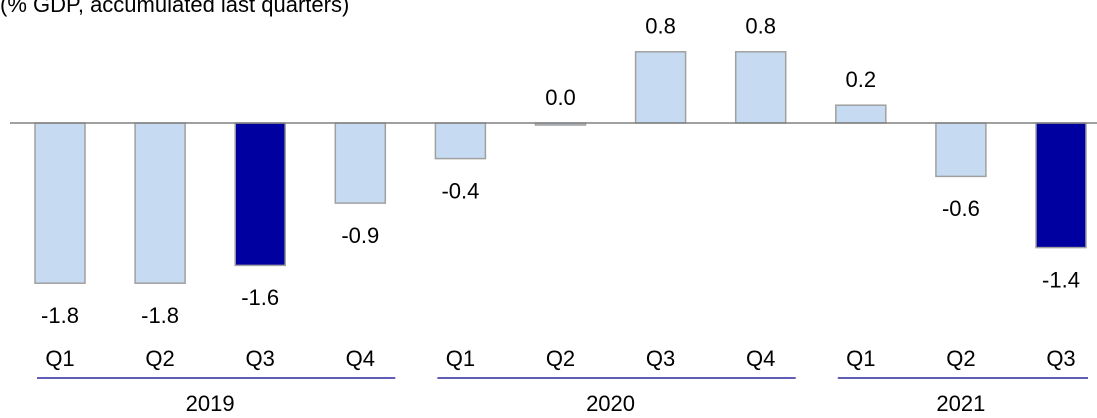 The width and height of the screenshot is (1097, 418). Describe the element at coordinates (360, 235) in the screenshot. I see `data-label: -0.9` at that location.